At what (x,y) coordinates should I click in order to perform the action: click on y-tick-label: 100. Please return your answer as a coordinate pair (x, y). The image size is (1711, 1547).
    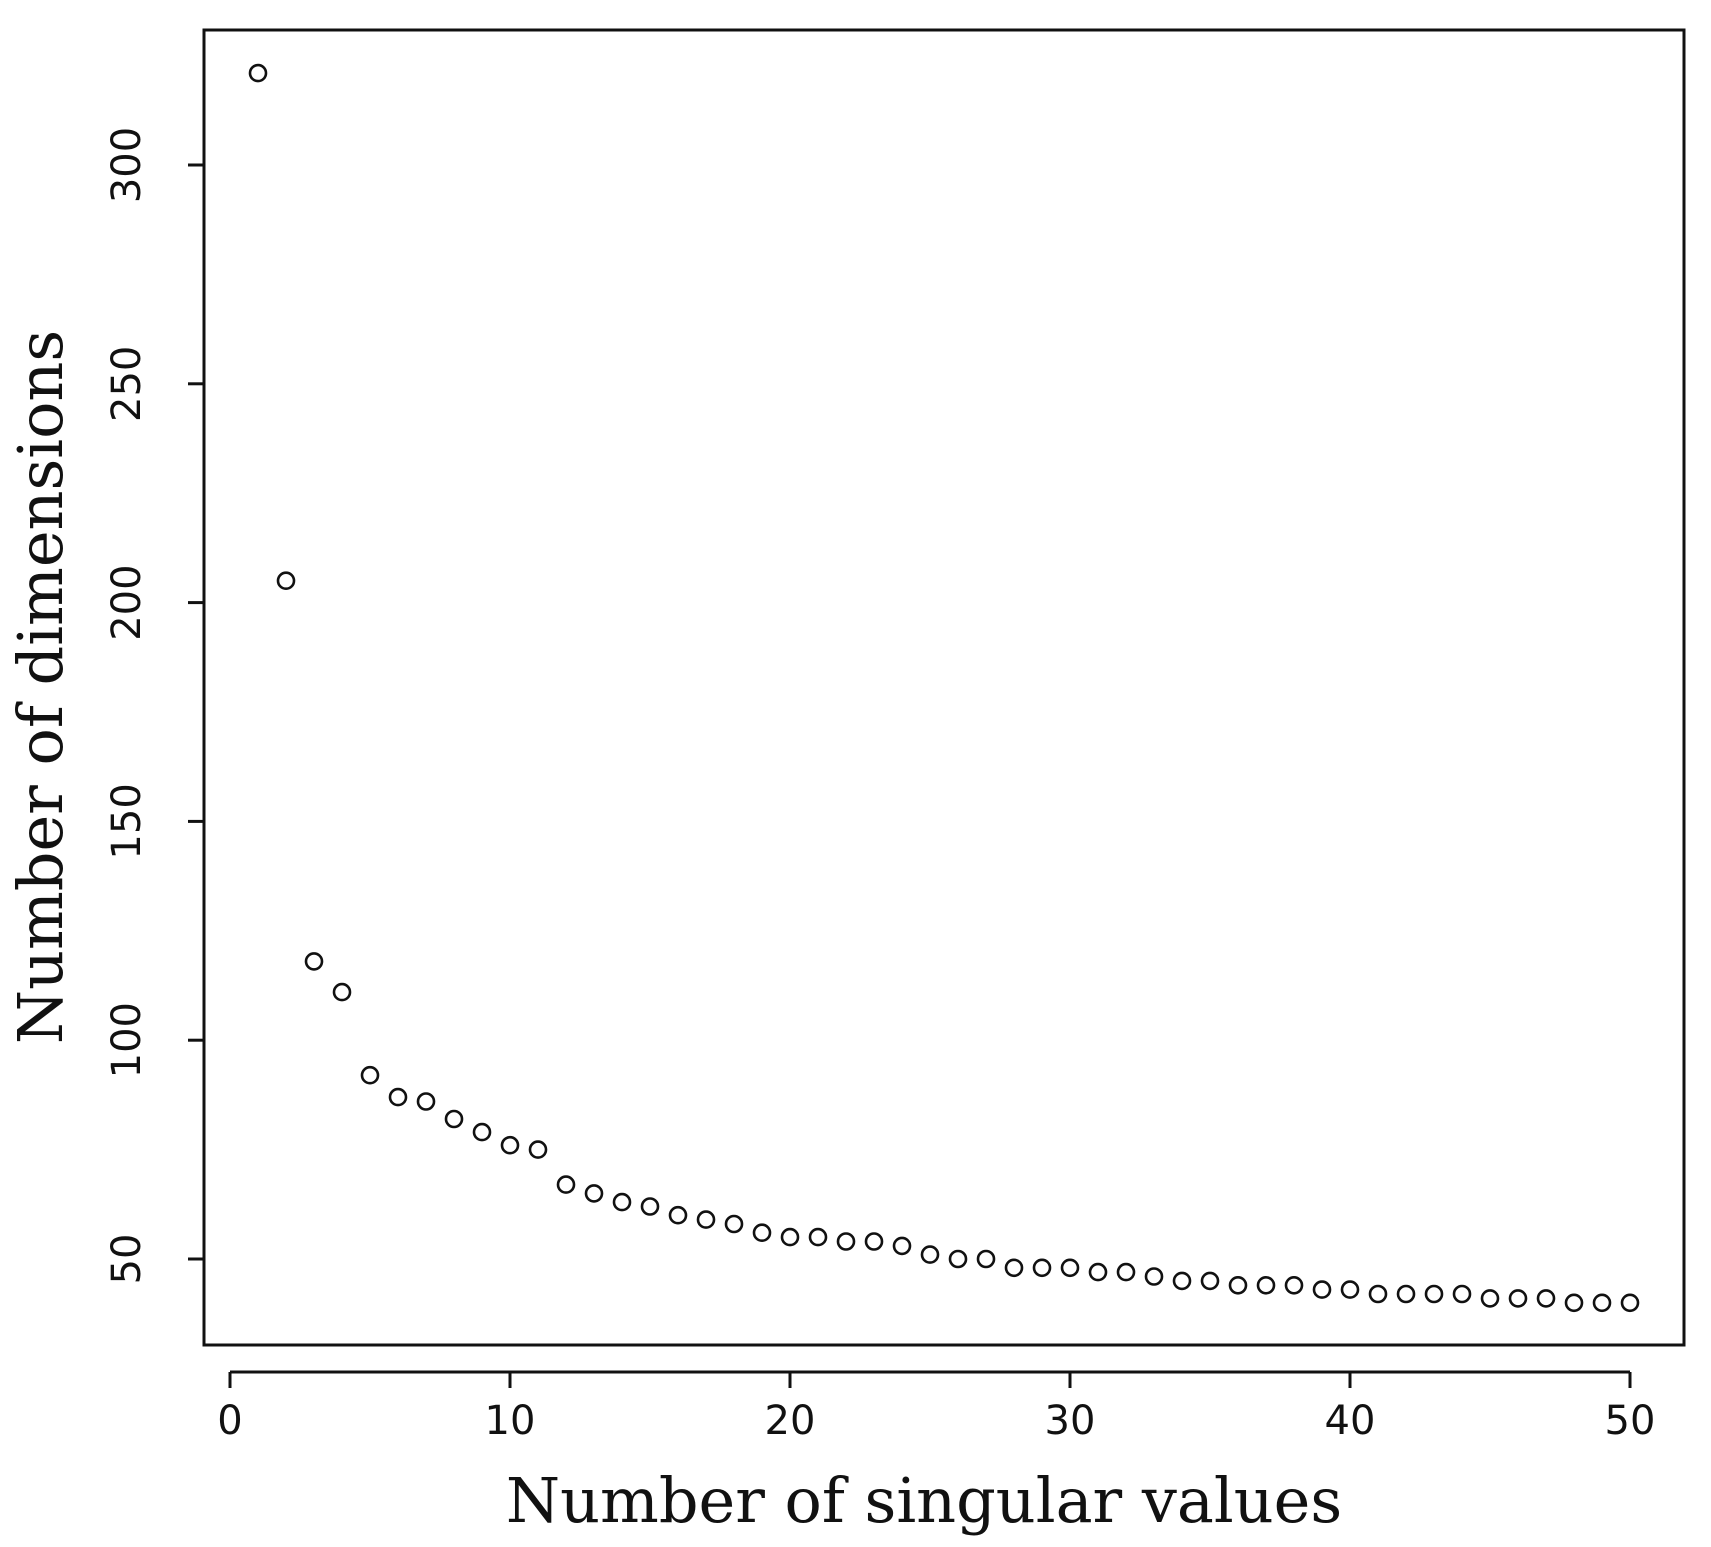
    Looking at the image, I should click on (127, 1040).